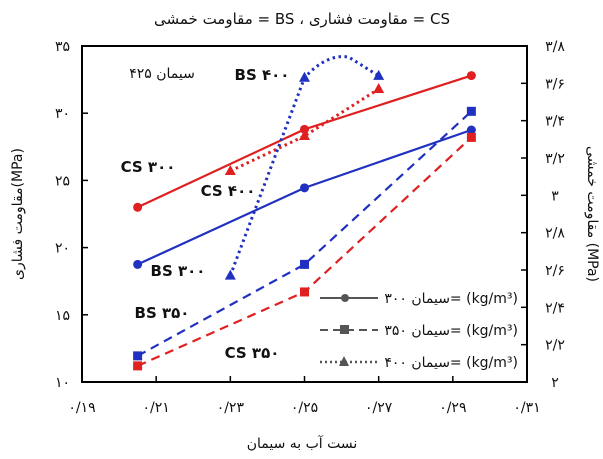 The width and height of the screenshot is (603, 459). I want to click on left-tick-label: ۱۰, so click(62, 383).